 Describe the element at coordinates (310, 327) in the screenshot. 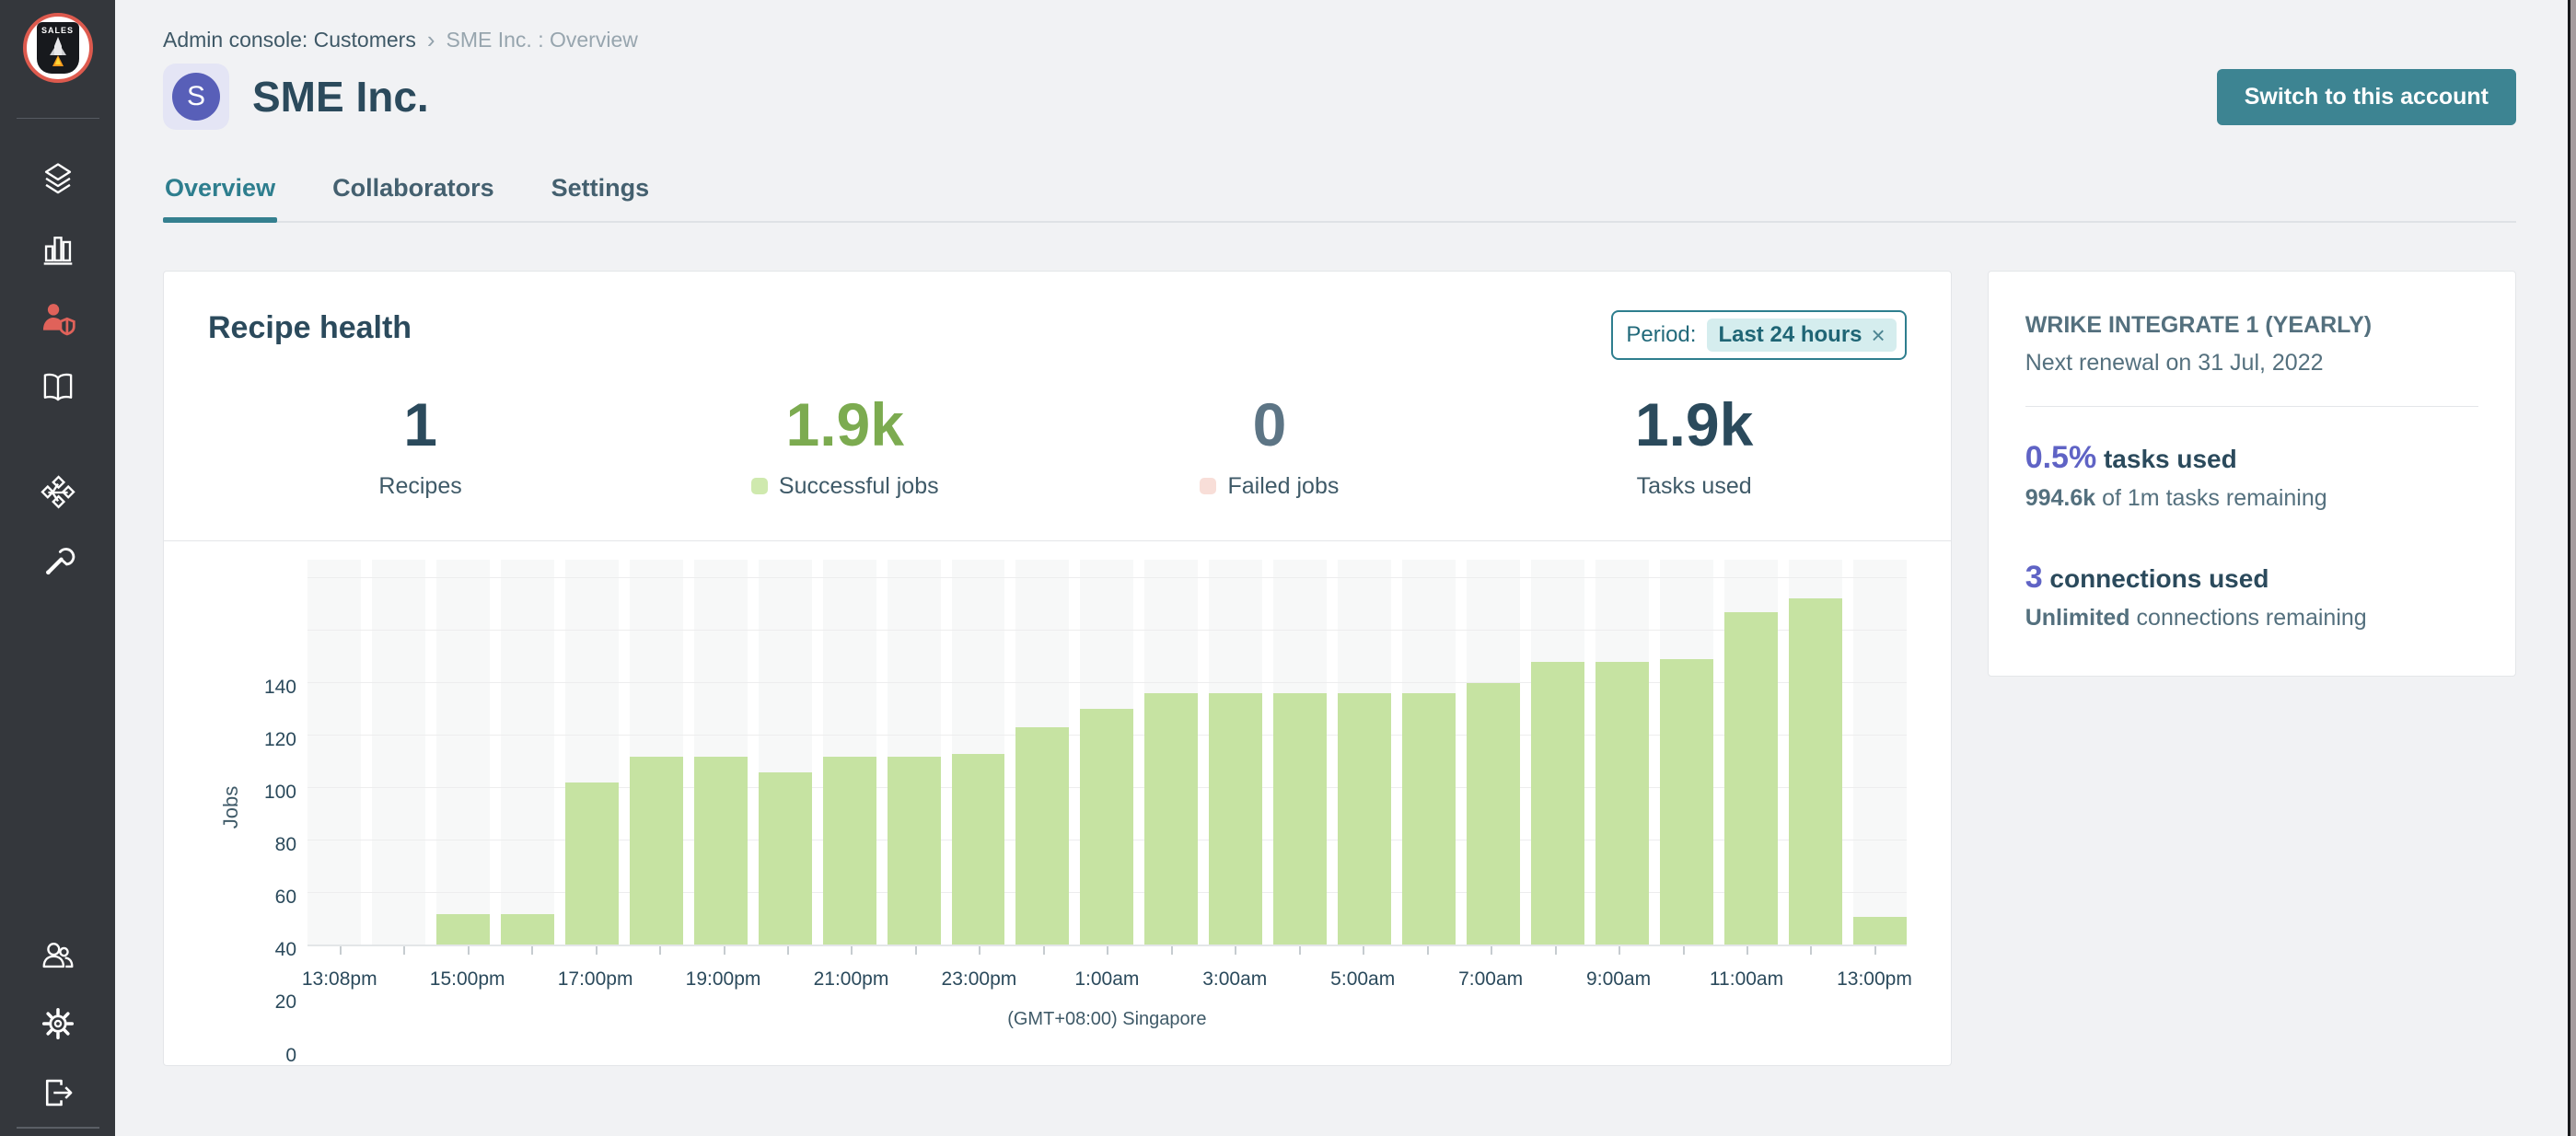

I see `recipe-health-title: Recipe health` at that location.